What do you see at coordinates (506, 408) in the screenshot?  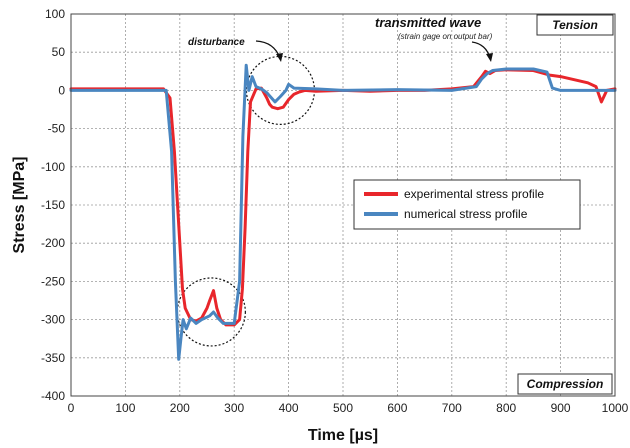 I see `x-tick-label: 800` at bounding box center [506, 408].